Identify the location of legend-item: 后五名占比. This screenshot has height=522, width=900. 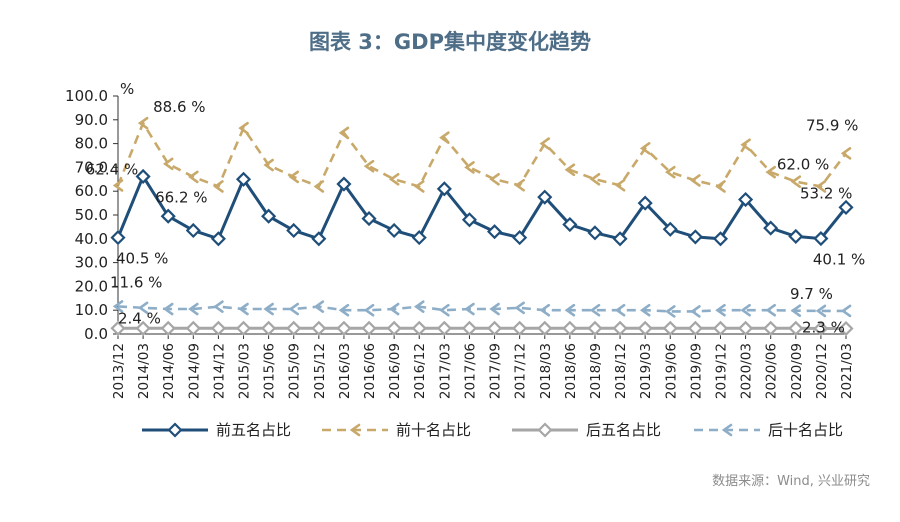
(586, 430).